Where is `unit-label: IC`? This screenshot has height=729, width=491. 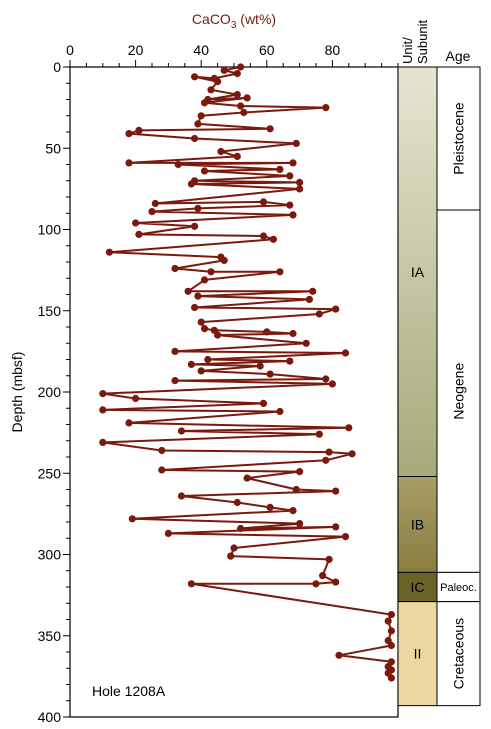 unit-label: IC is located at coordinates (418, 587).